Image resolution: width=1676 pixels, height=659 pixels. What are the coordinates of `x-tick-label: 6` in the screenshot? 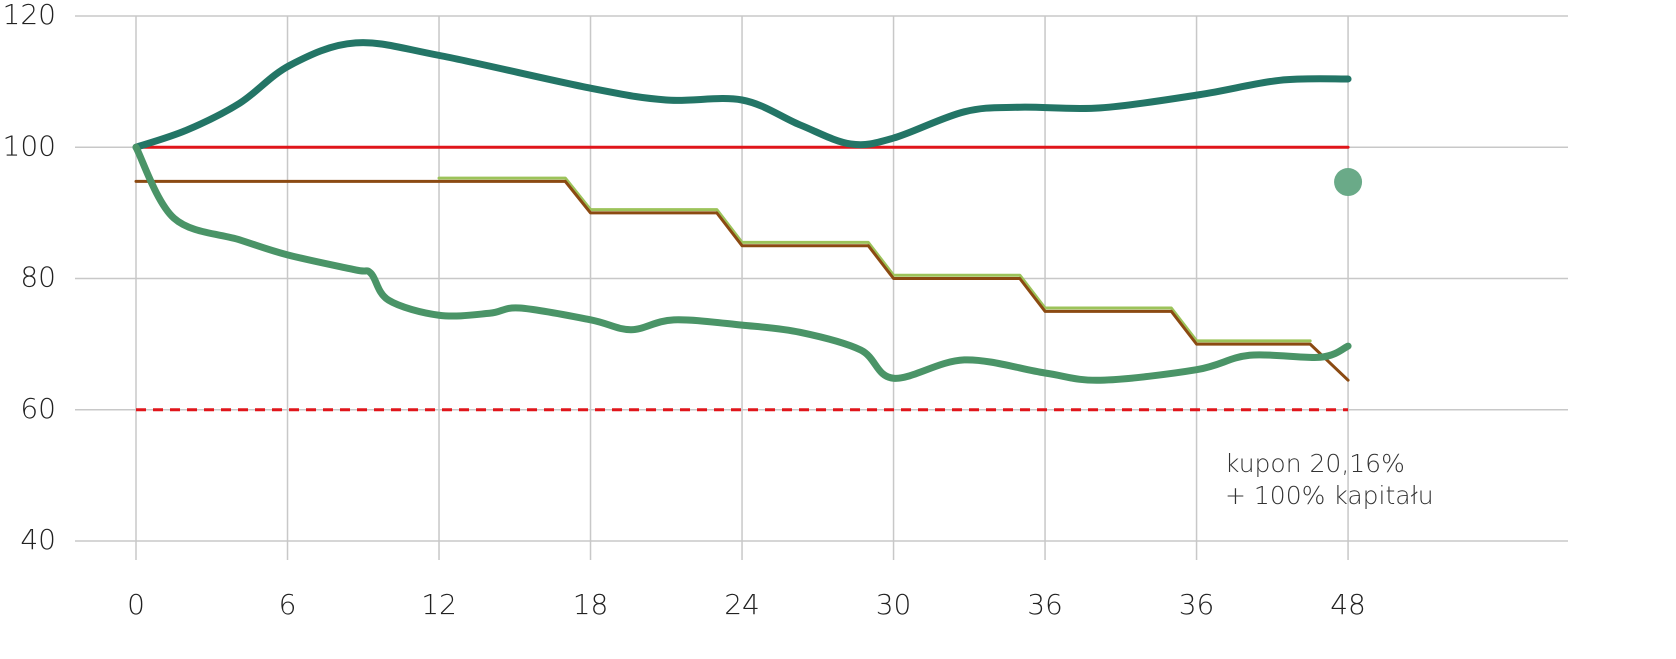 It's located at (288, 604).